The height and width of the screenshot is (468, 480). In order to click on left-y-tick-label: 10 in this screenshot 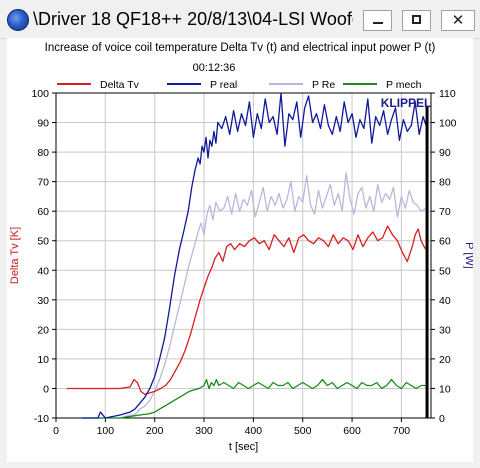, I will do `click(43, 360)`.